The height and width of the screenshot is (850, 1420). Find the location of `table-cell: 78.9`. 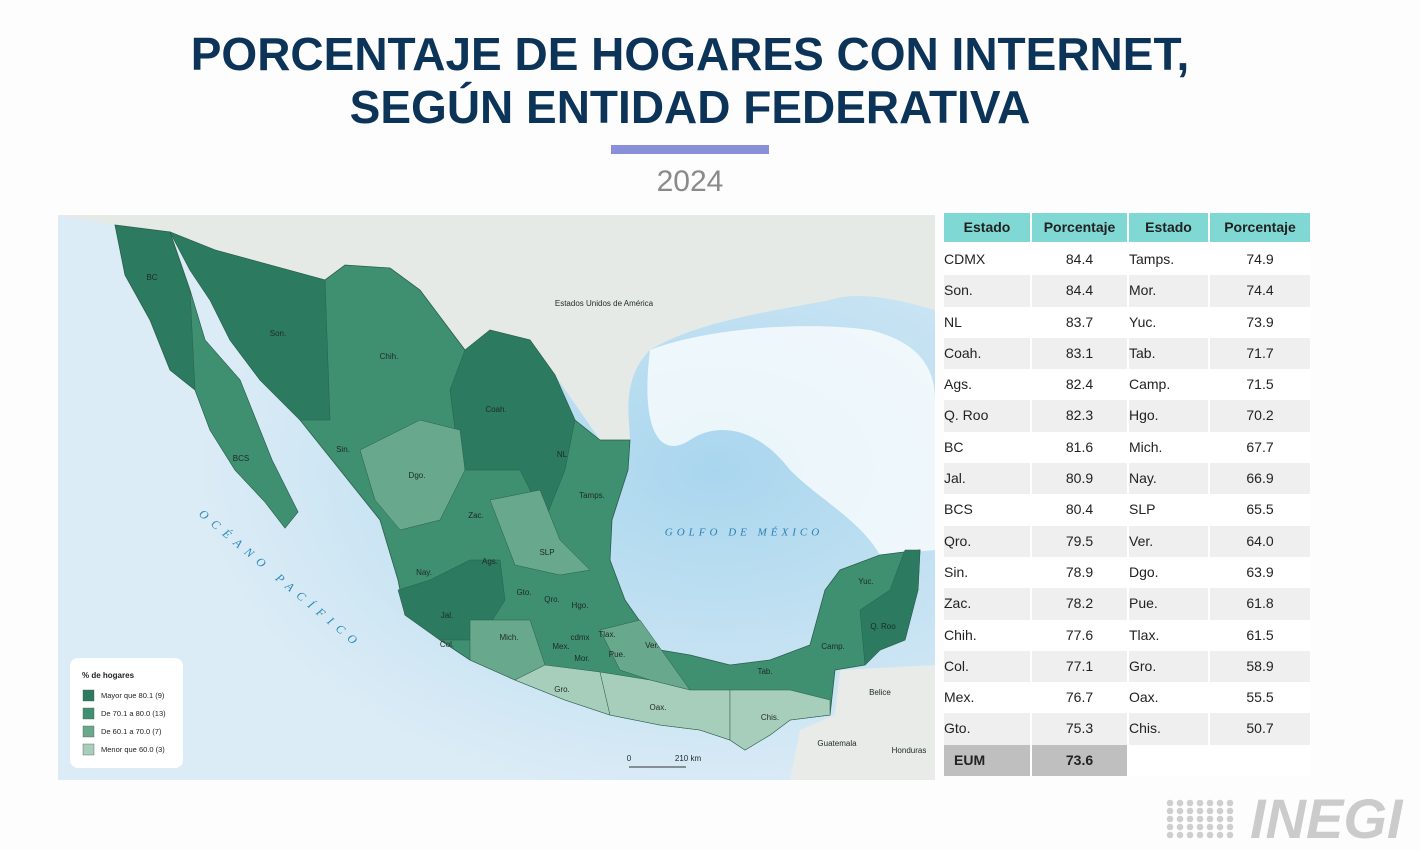

table-cell: 78.9 is located at coordinates (1079, 571).